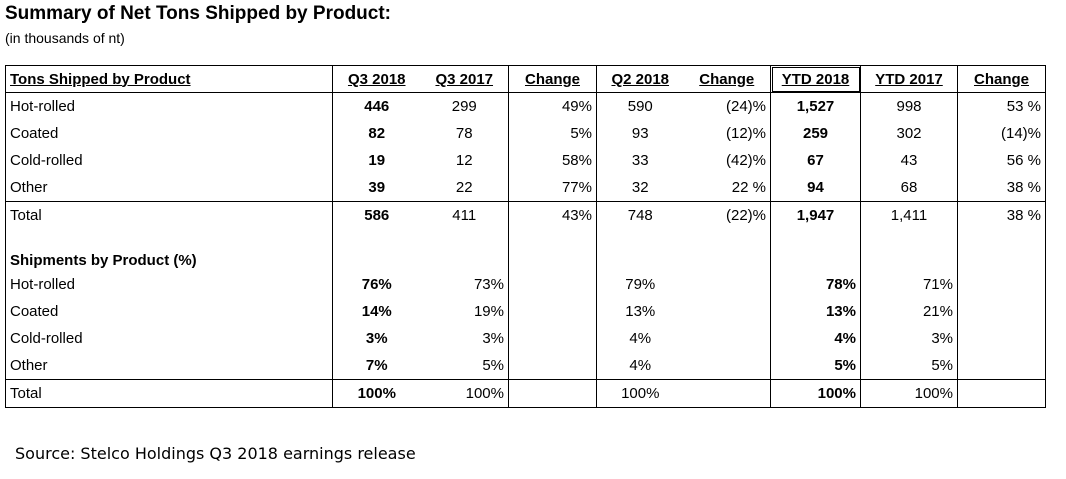 The width and height of the screenshot is (1066, 479). Describe the element at coordinates (909, 187) in the screenshot. I see `cell: 68` at that location.